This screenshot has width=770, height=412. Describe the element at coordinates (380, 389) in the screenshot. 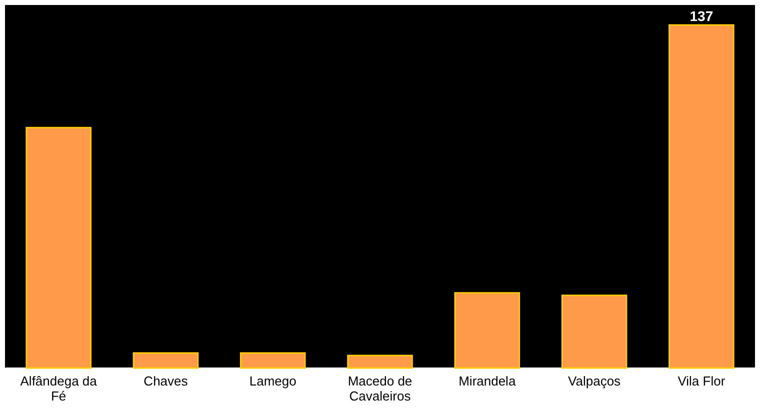

I see `x-tick-label: Macedo de Cavaleiros` at that location.